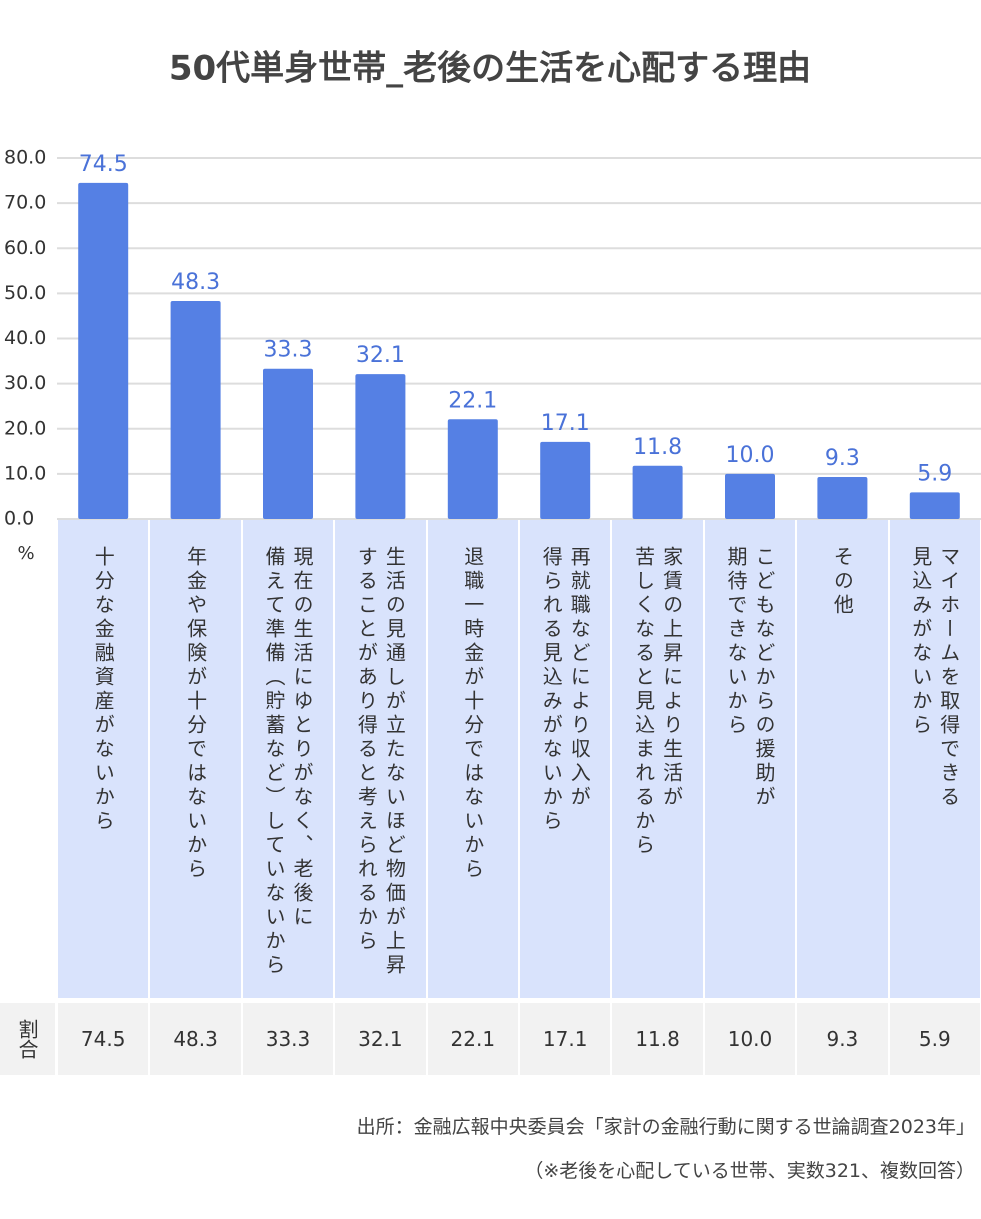  What do you see at coordinates (934, 678) in the screenshot?
I see `x-tick-label: マイホームを取得できる 見込みがないから` at bounding box center [934, 678].